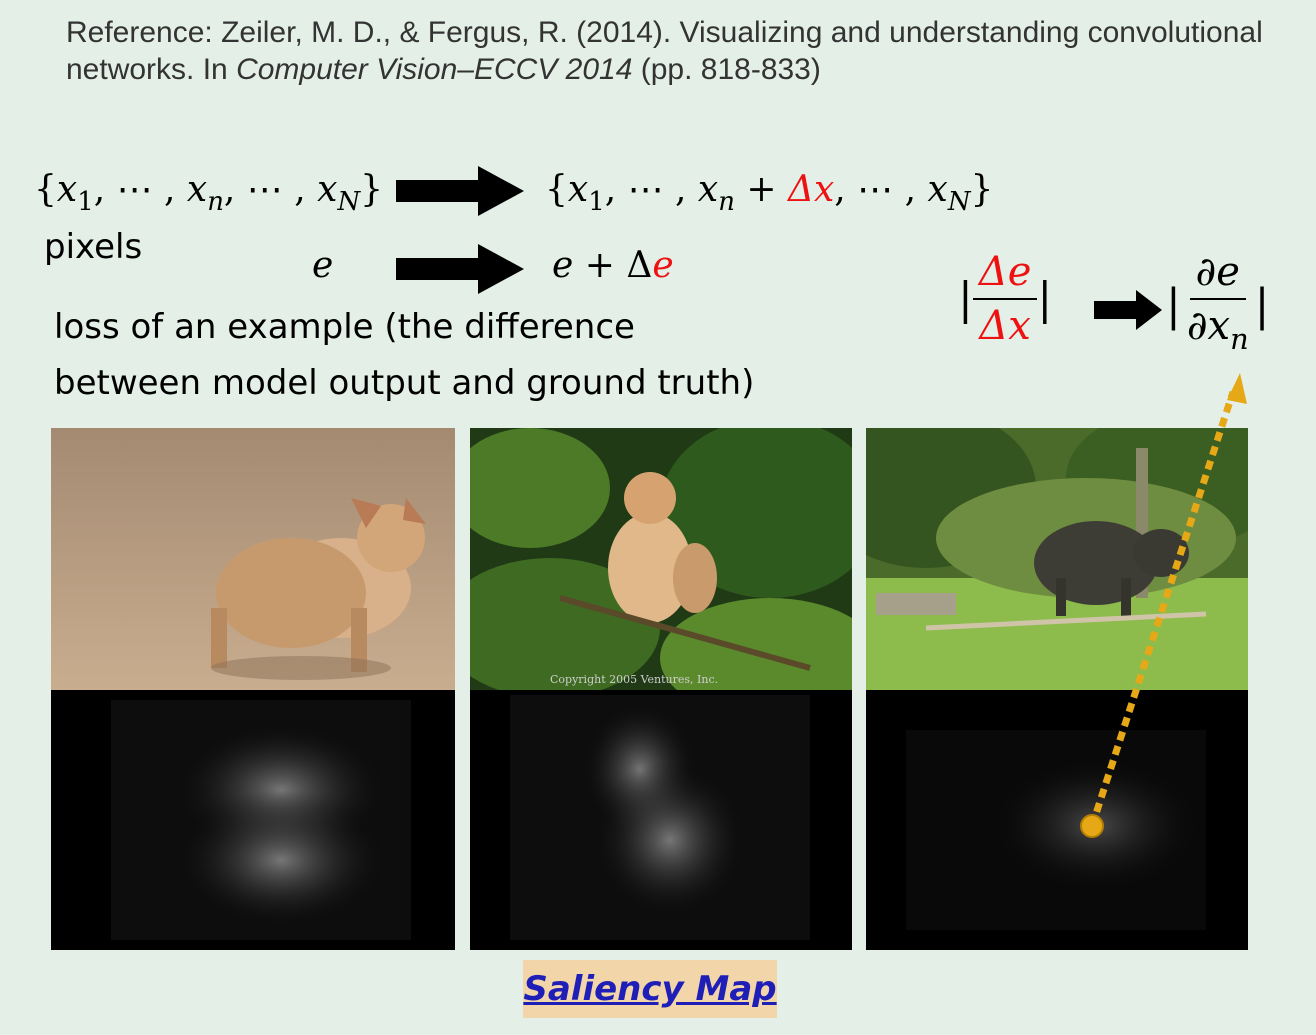 This screenshot has height=1035, width=1316. Describe the element at coordinates (1057, 559) in the screenshot. I see `buffalo-photo` at that location.